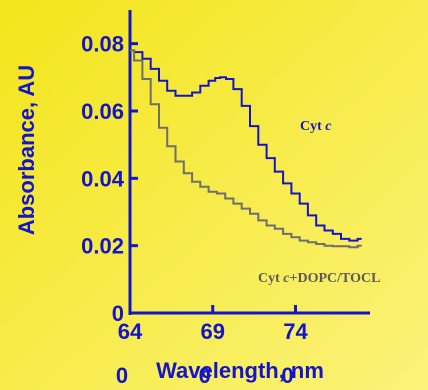  I want to click on x-tick-label: 69, so click(213, 331).